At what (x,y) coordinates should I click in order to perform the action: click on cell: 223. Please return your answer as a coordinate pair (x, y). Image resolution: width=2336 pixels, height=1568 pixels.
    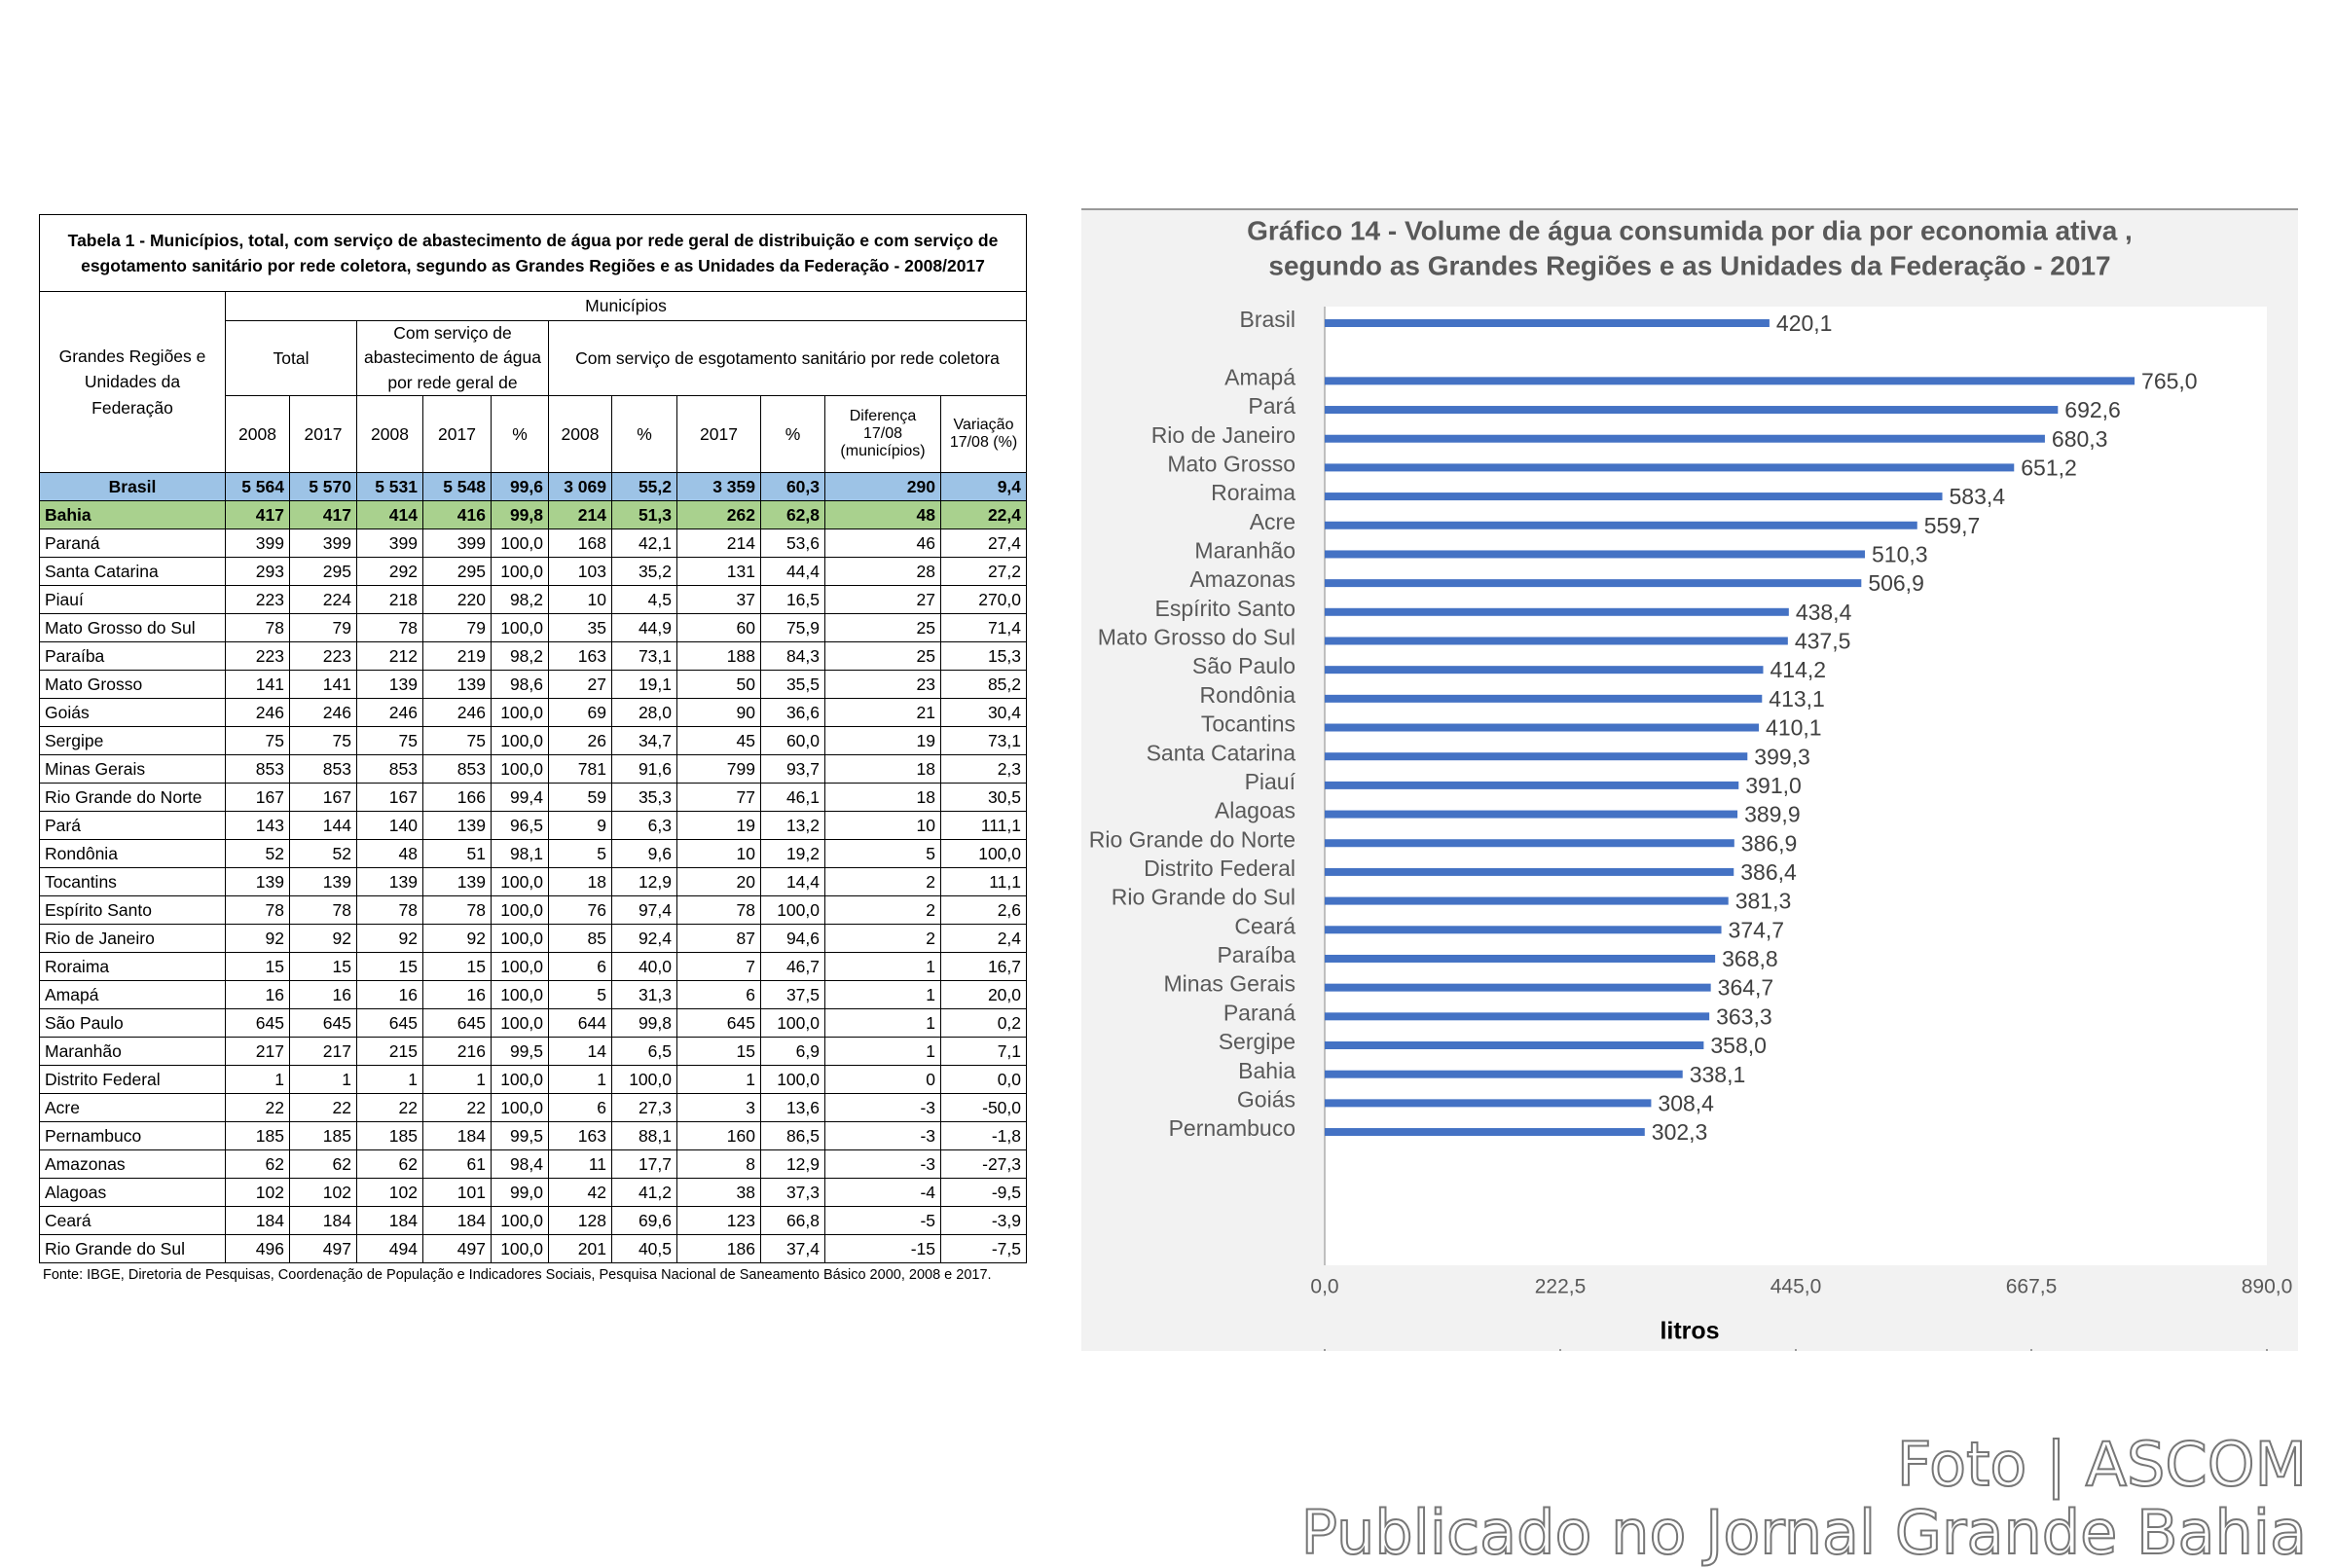
    Looking at the image, I should click on (323, 656).